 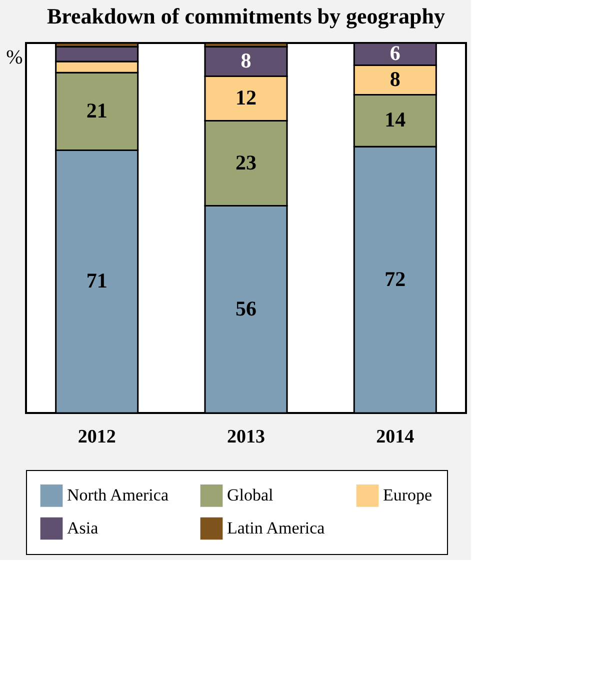 I want to click on chart-title: Breakdown of commitments by geography, so click(x=246, y=15).